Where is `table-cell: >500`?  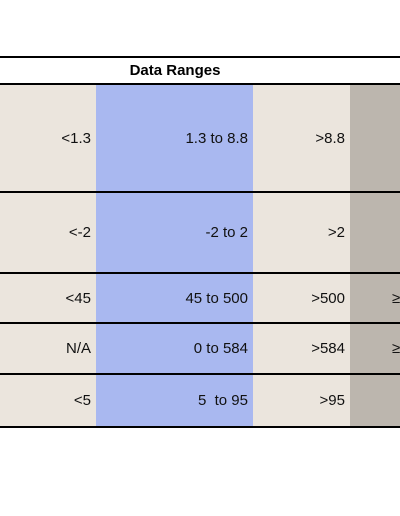
table-cell: >500 is located at coordinates (301, 298).